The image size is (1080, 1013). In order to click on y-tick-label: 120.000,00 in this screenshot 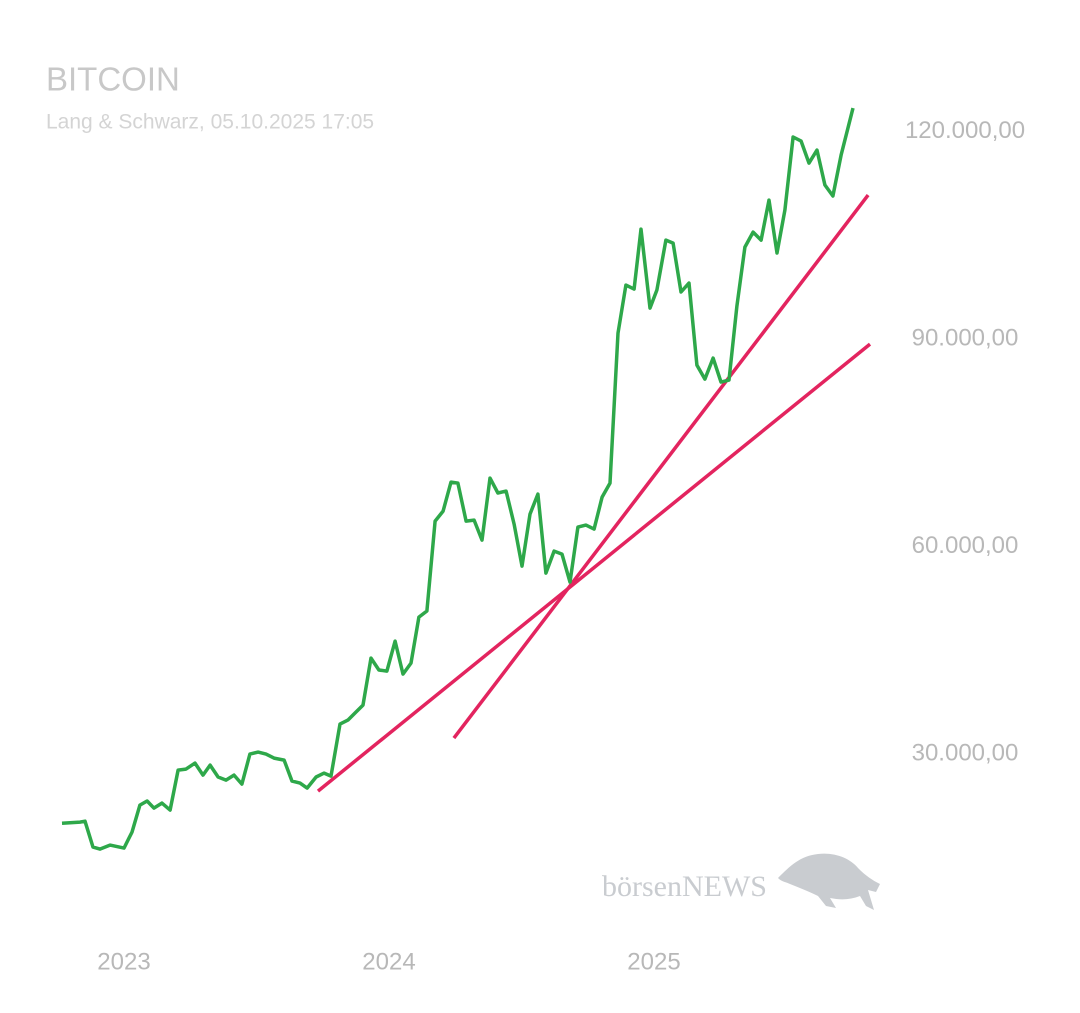, I will do `click(965, 130)`.